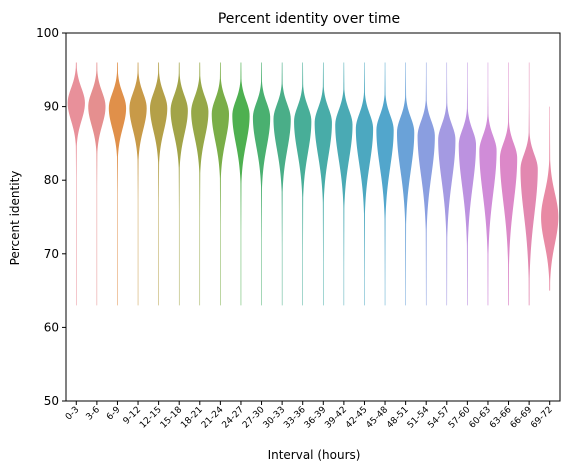  I want to click on y-tick-label: 50, so click(51, 401).